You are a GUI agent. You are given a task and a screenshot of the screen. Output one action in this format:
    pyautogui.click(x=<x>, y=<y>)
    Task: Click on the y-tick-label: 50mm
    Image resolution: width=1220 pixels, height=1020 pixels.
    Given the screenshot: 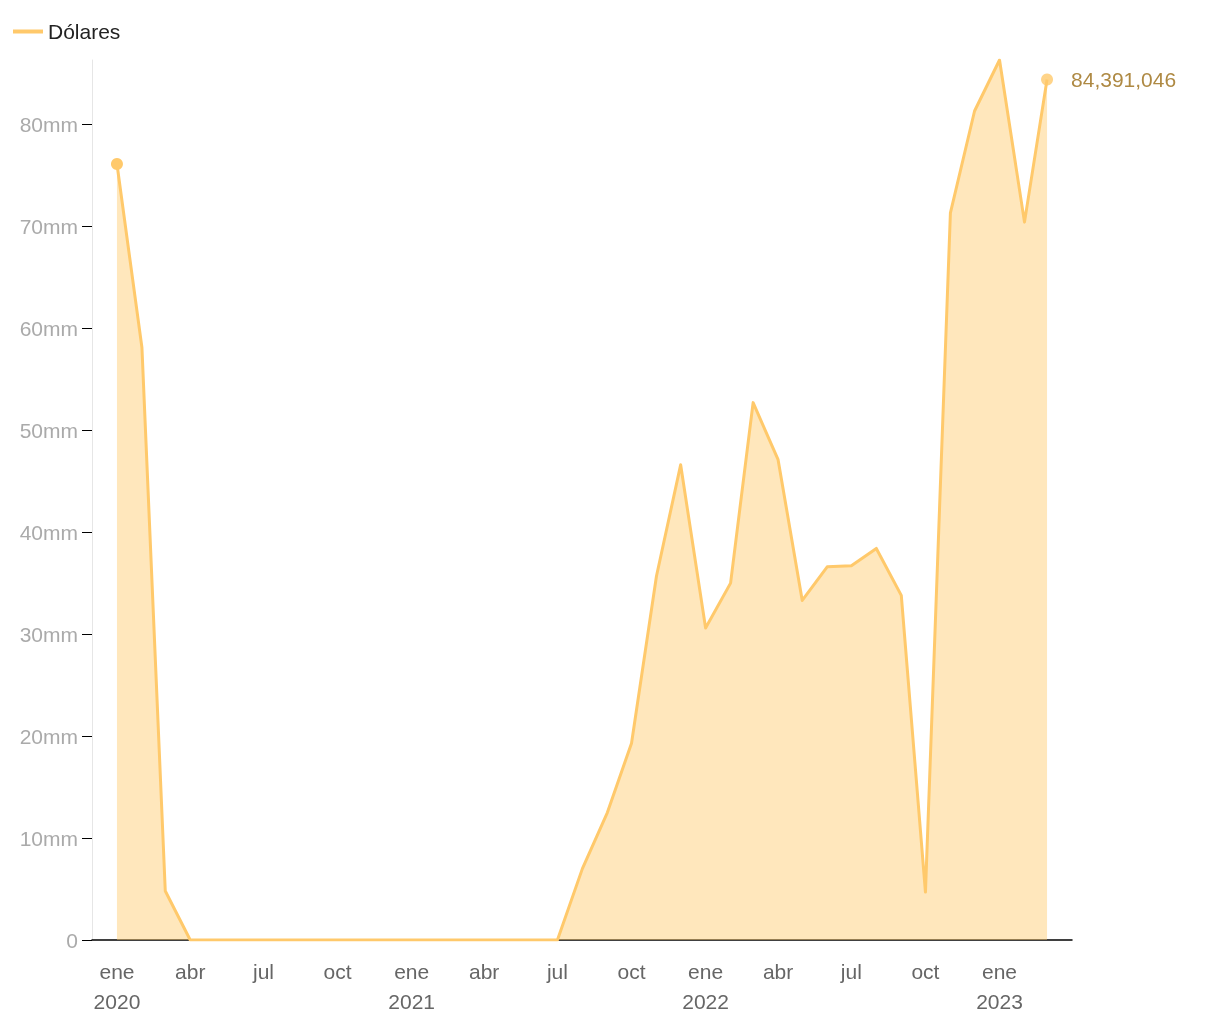 What is the action you would take?
    pyautogui.click(x=48, y=430)
    